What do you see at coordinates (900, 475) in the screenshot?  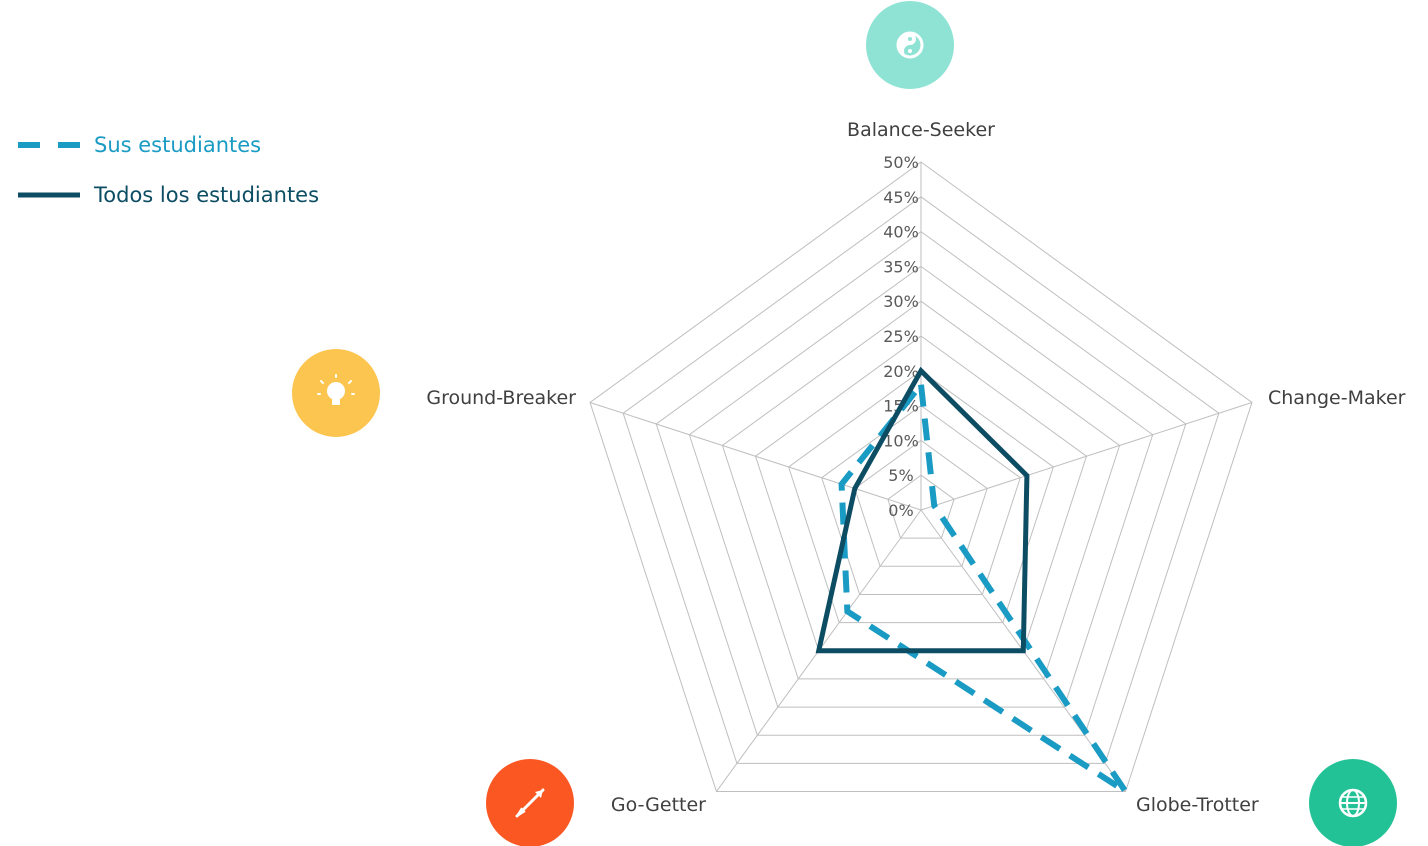 I see `tick-label: 5%` at bounding box center [900, 475].